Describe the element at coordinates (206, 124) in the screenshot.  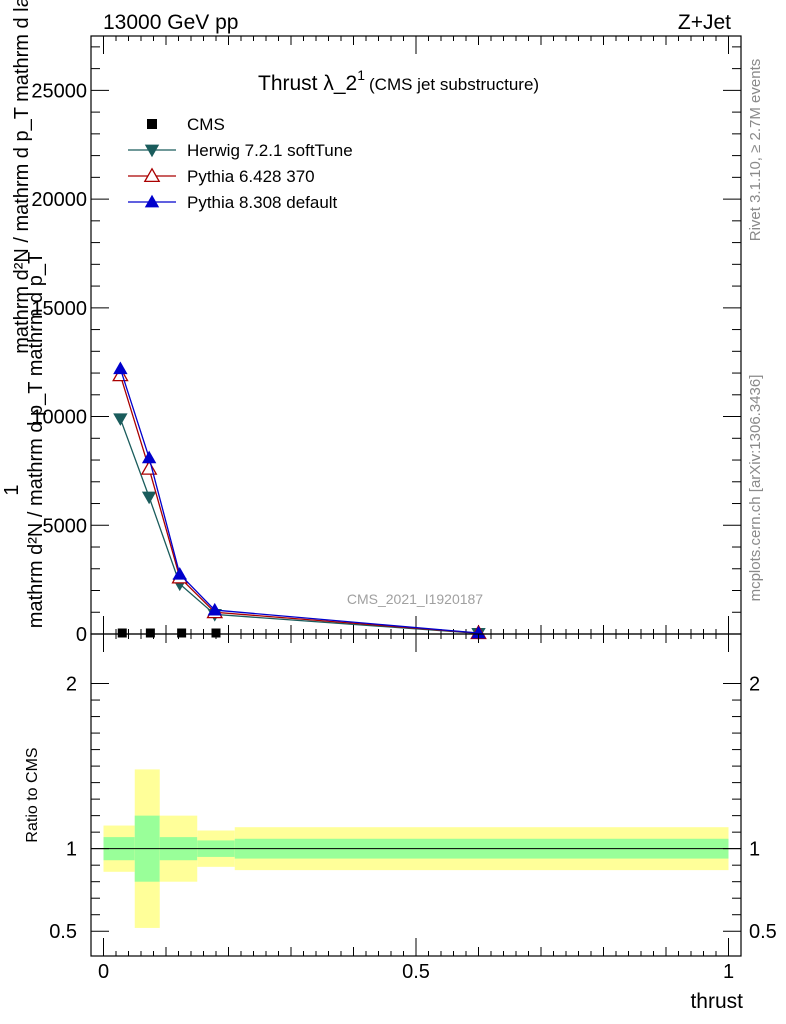
I see `legend-label: CMS` at that location.